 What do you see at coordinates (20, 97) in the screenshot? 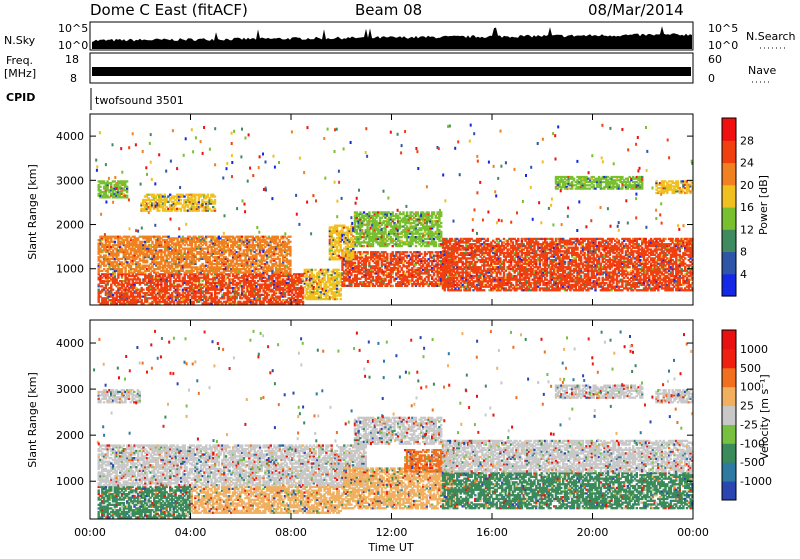
I see `cpid-label: CPID` at bounding box center [20, 97].